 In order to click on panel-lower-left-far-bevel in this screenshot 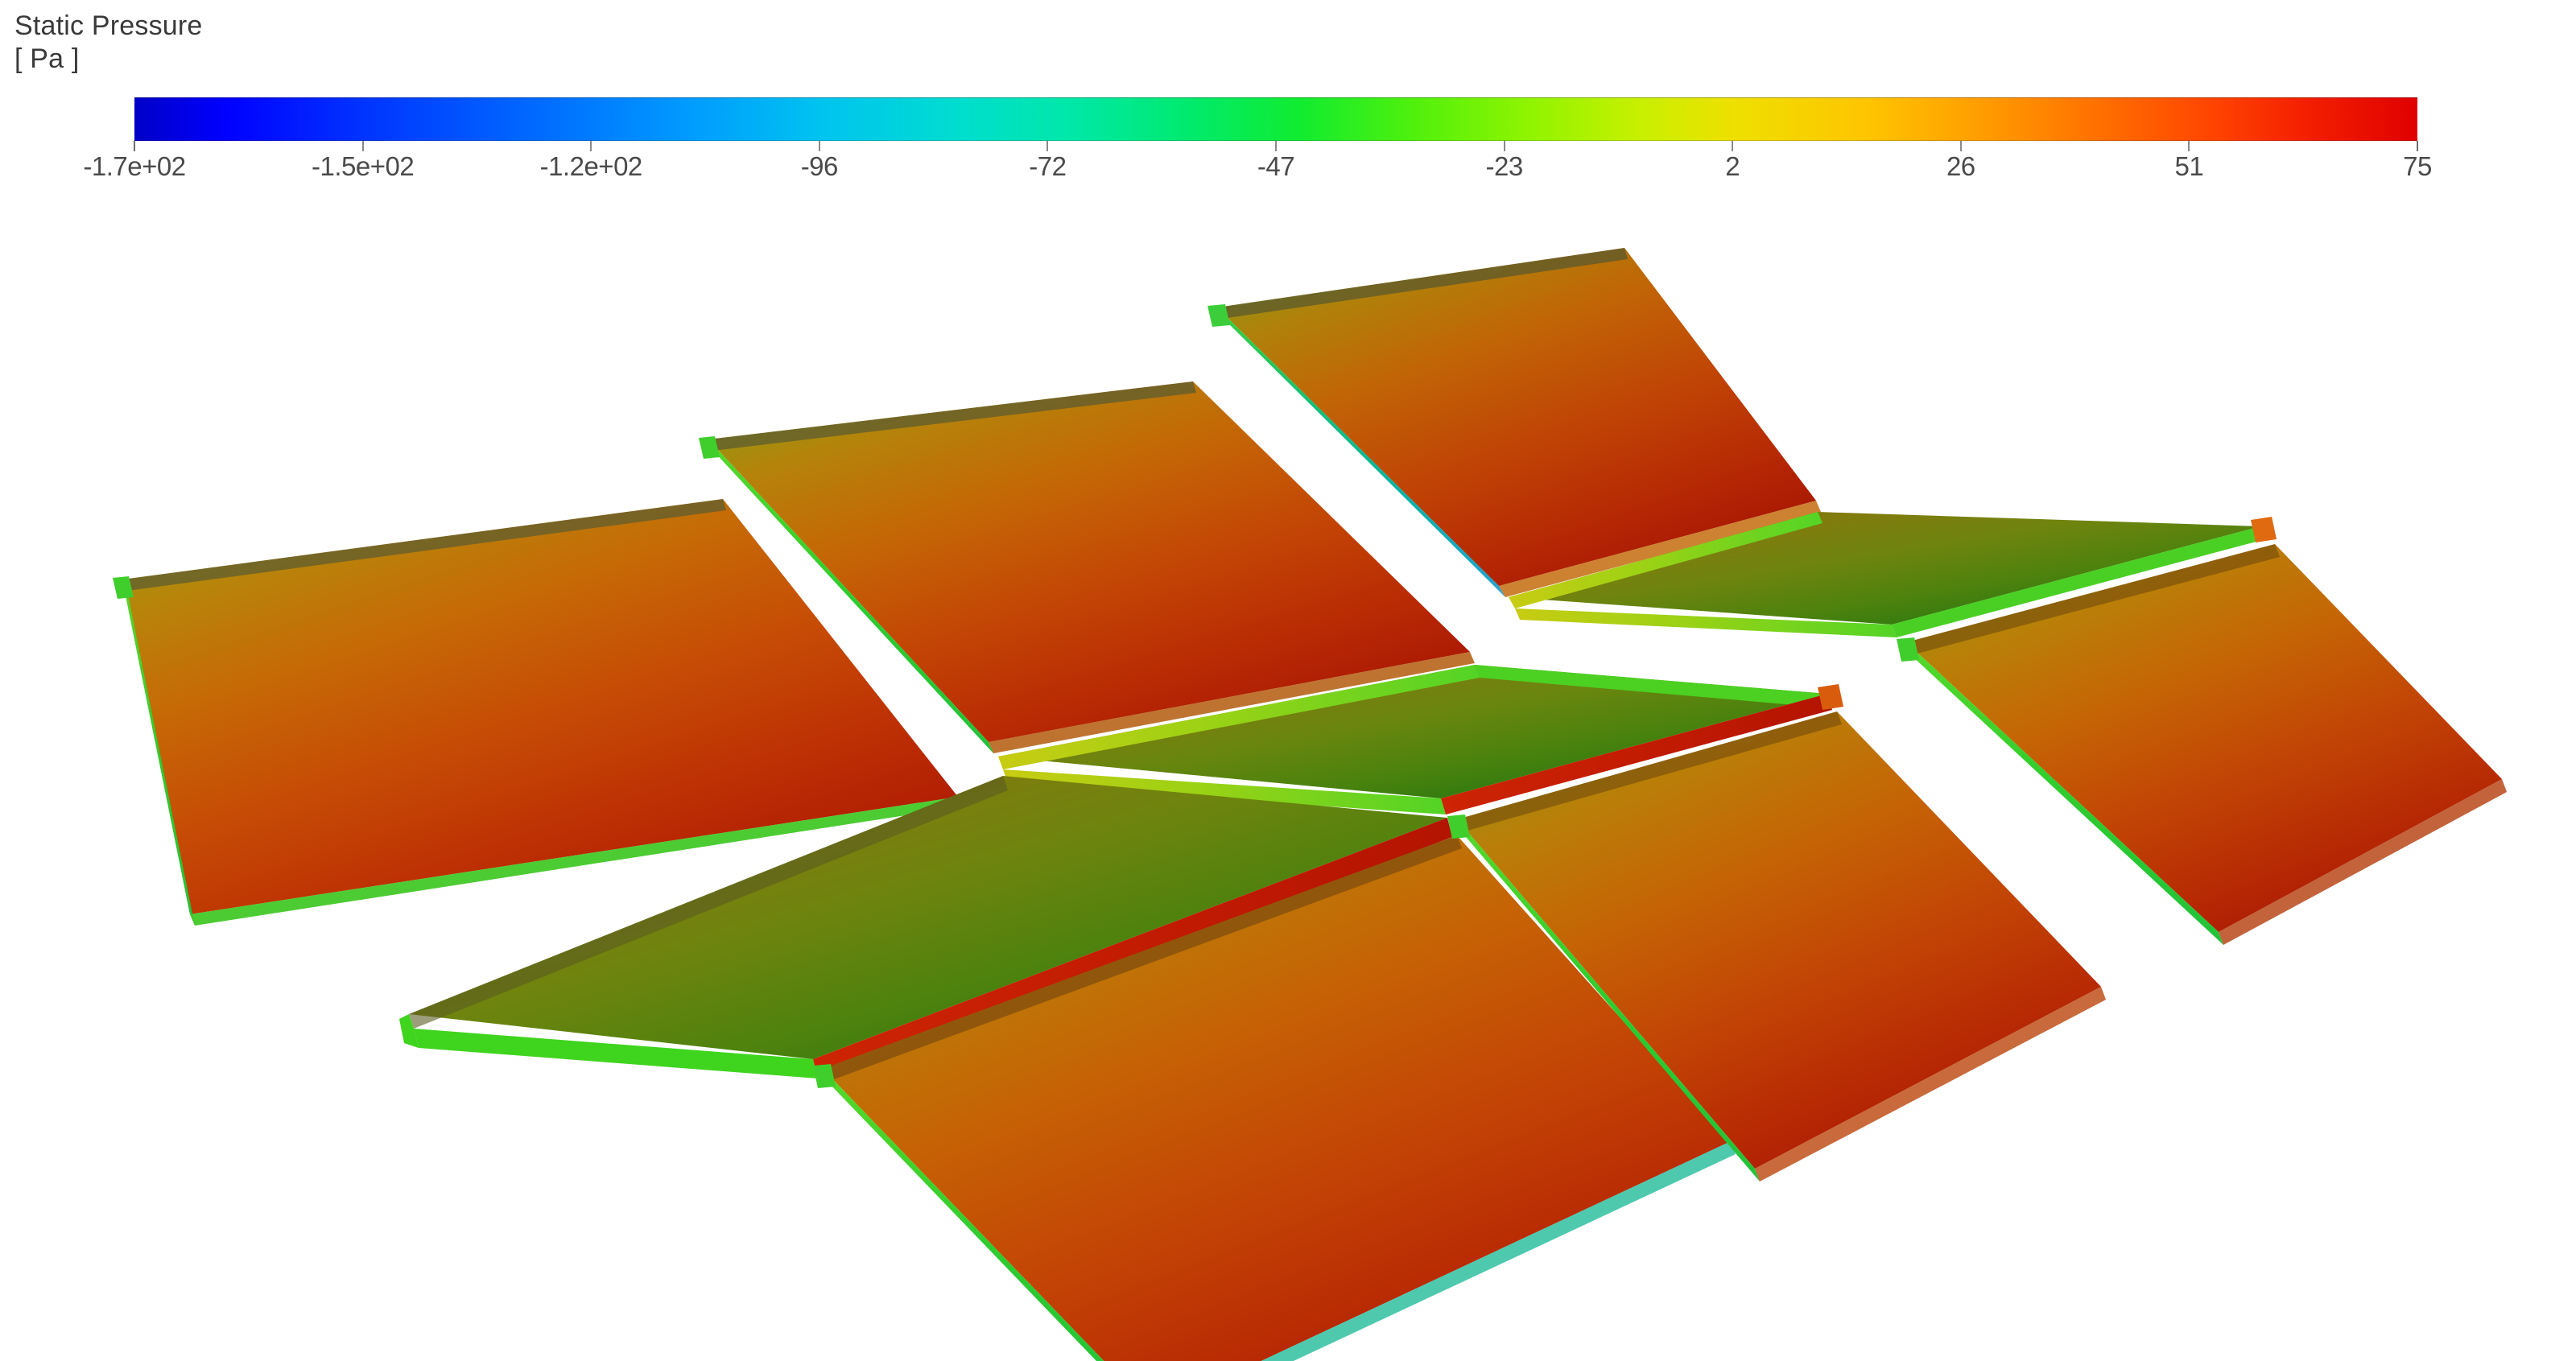, I will do `click(708, 902)`.